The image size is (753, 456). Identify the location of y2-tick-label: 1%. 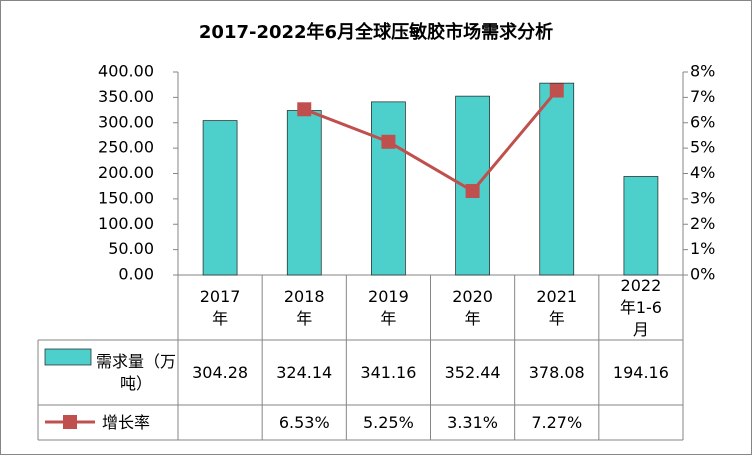
(702, 248).